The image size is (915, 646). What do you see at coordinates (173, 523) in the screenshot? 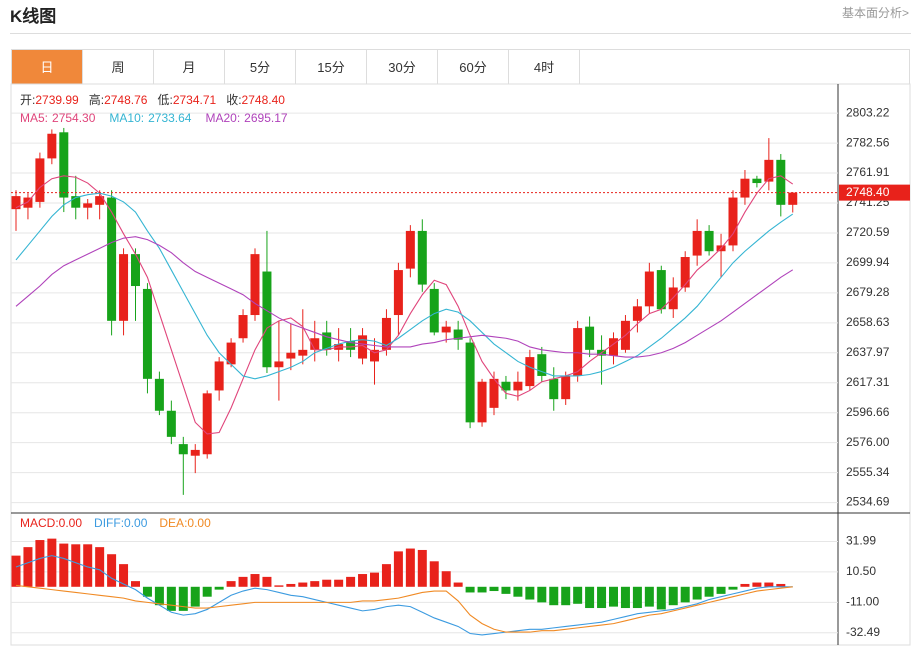
I see `legend-label: DEA:` at bounding box center [173, 523].